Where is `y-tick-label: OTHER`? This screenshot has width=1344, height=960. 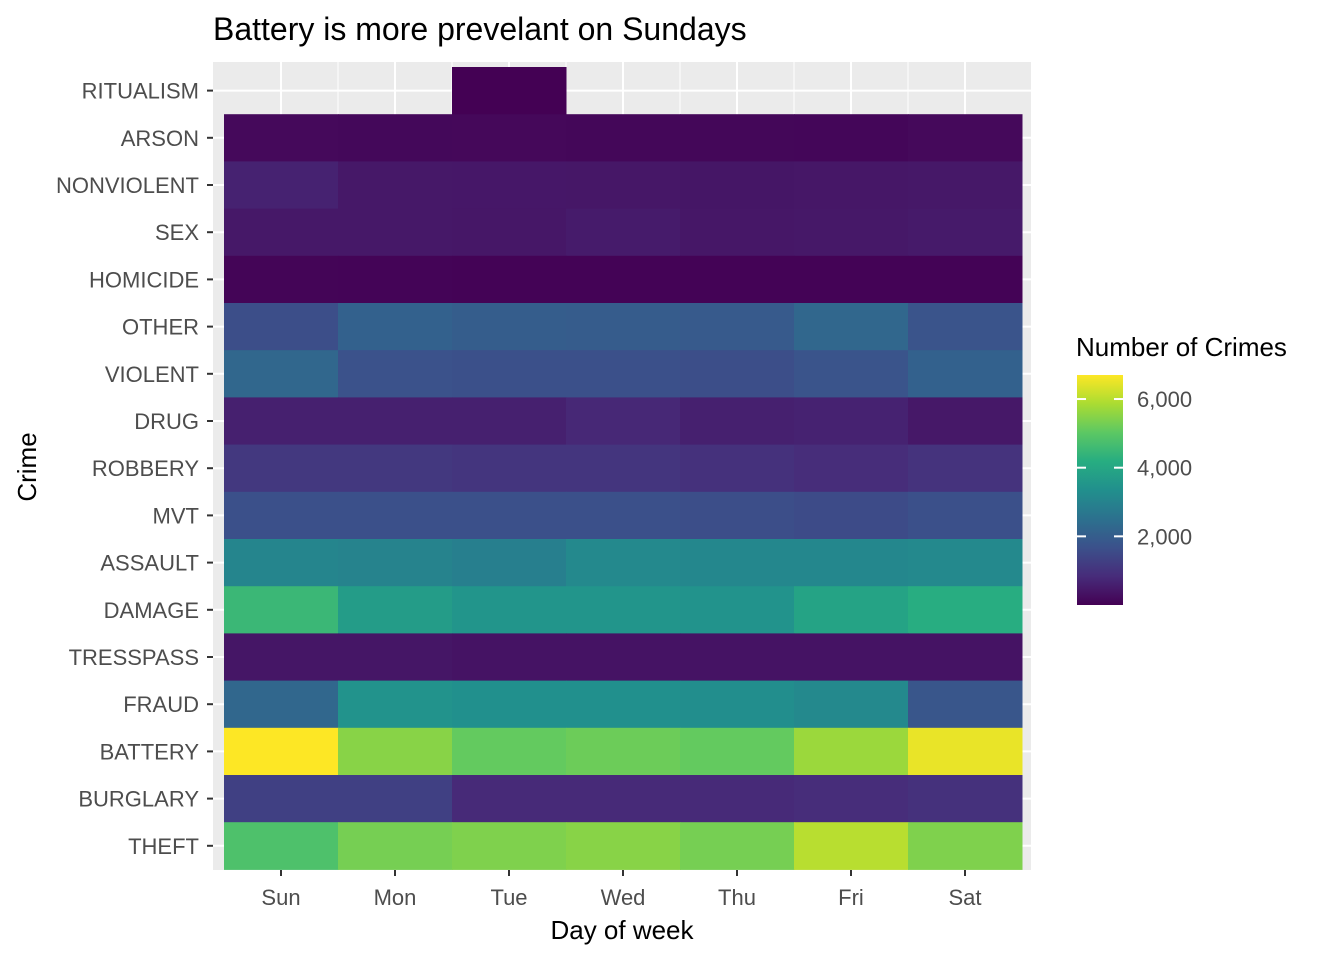 y-tick-label: OTHER is located at coordinates (160, 327).